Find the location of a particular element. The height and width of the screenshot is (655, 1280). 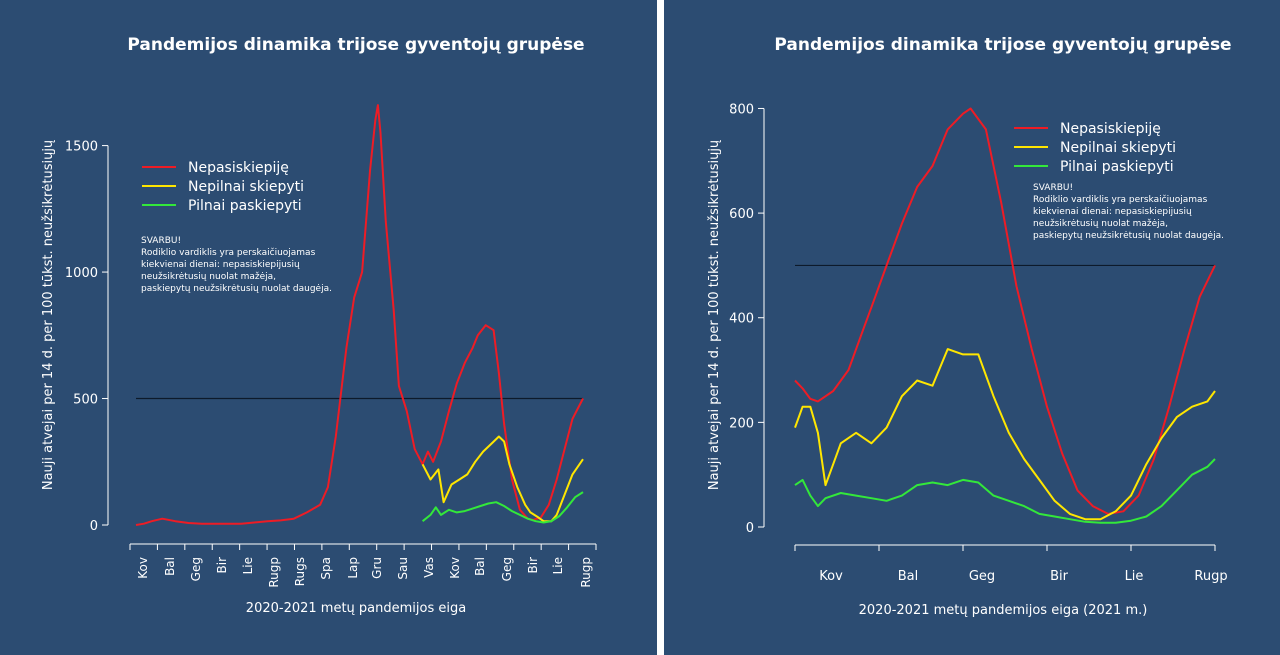

x-tick-label: Spa is located at coordinates (326, 568).